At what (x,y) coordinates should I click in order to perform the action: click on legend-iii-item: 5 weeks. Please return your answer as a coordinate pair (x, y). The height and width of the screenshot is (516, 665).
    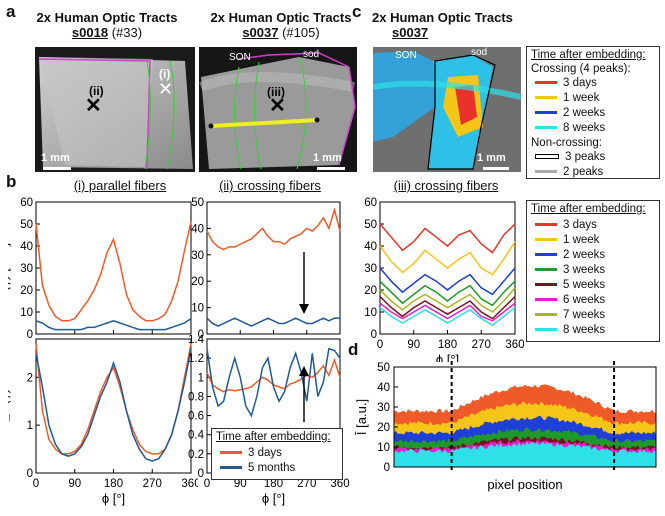
    Looking at the image, I should click on (593, 284).